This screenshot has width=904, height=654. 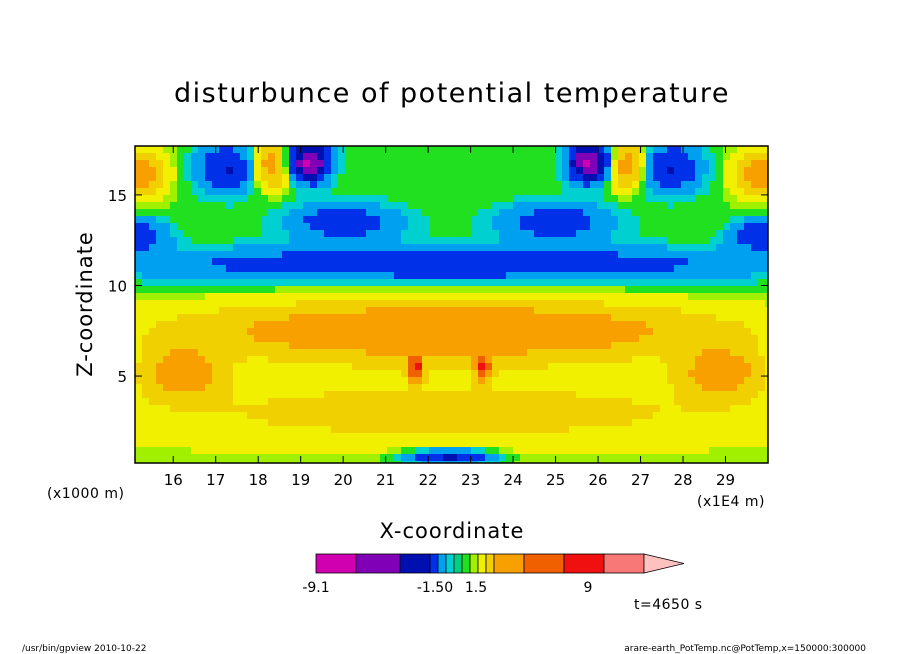 What do you see at coordinates (84, 649) in the screenshot?
I see `footer-left: /usr/bin/gpview 2010-10-22` at bounding box center [84, 649].